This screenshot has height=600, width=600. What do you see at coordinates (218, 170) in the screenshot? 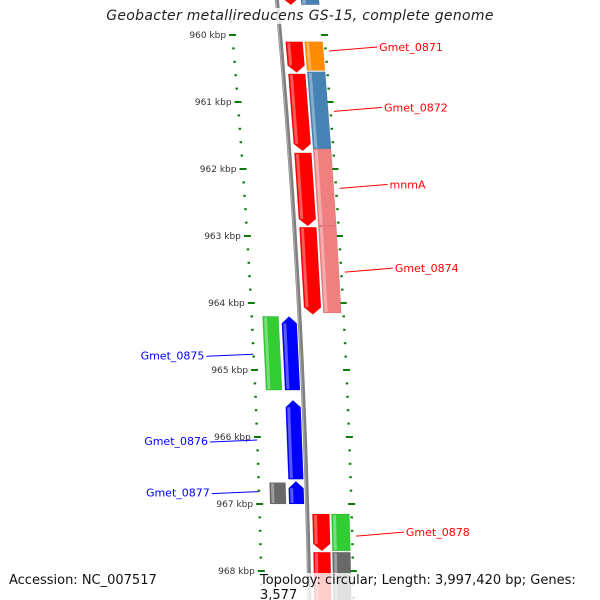
I see `tick-label: 962 kbp` at bounding box center [218, 170].